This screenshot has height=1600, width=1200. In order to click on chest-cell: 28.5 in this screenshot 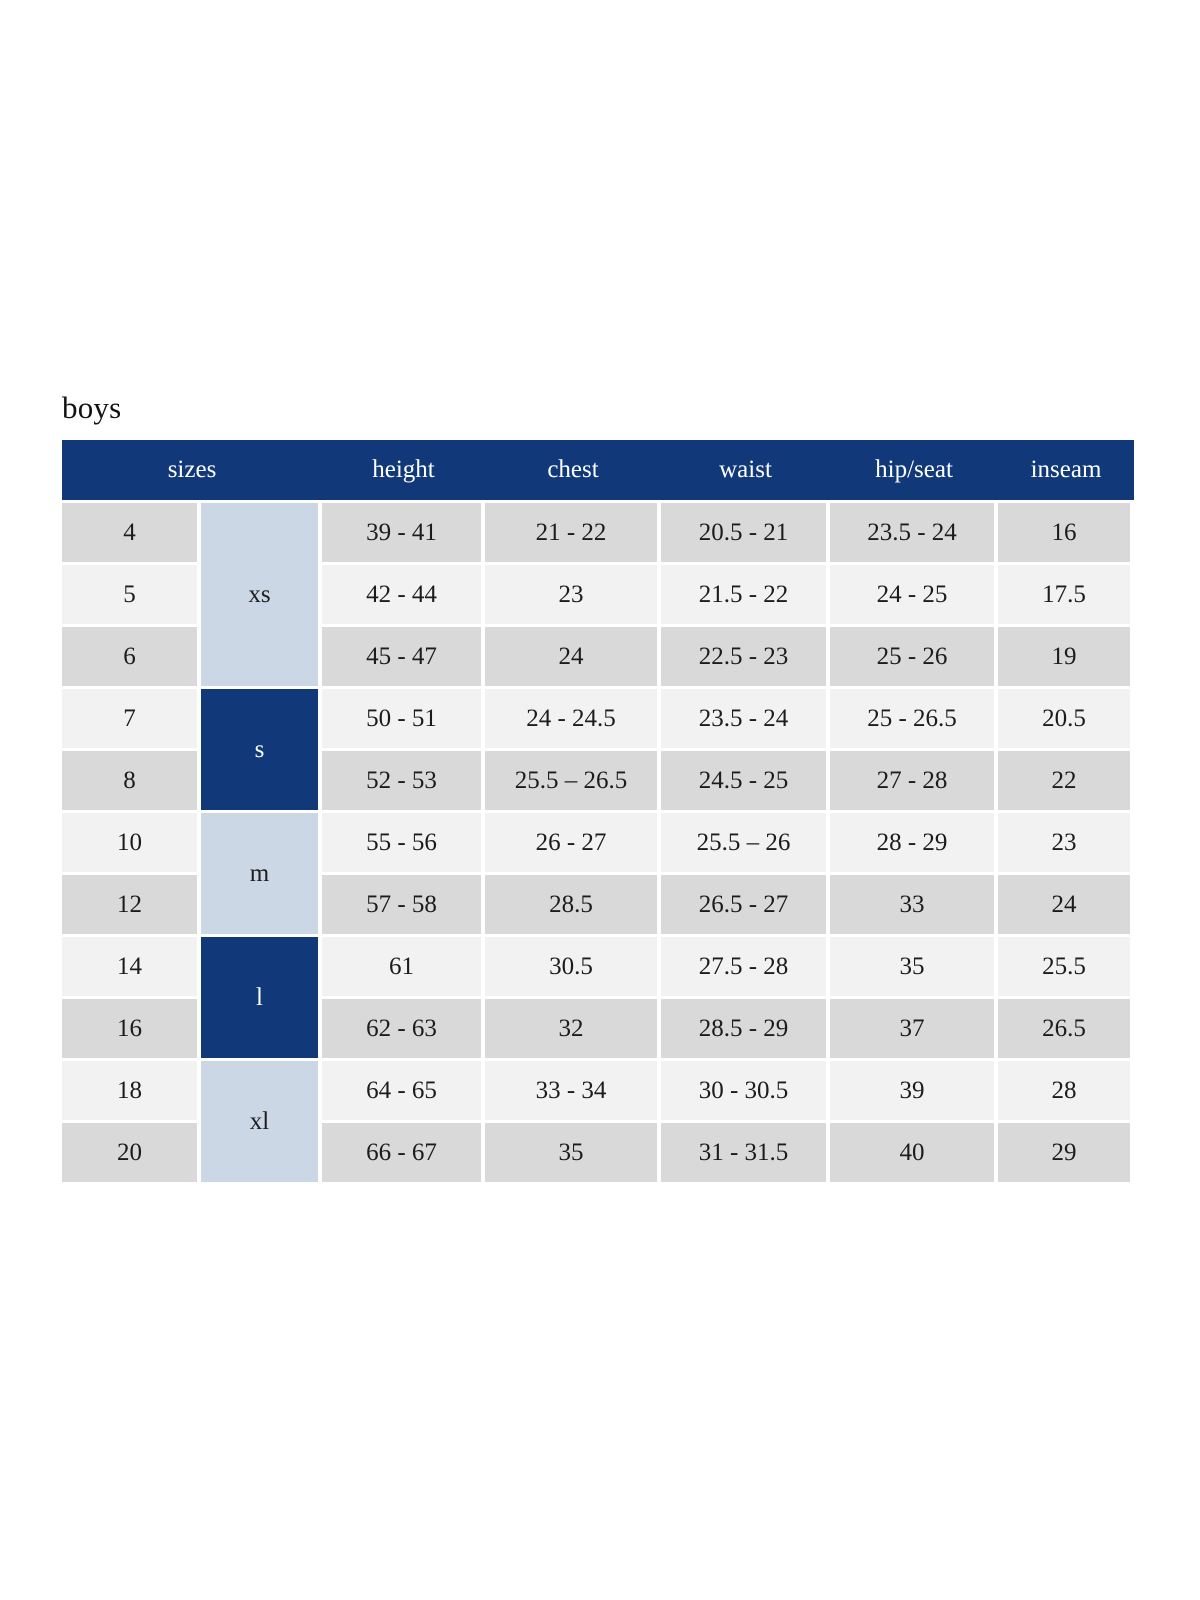, I will do `click(573, 903)`.